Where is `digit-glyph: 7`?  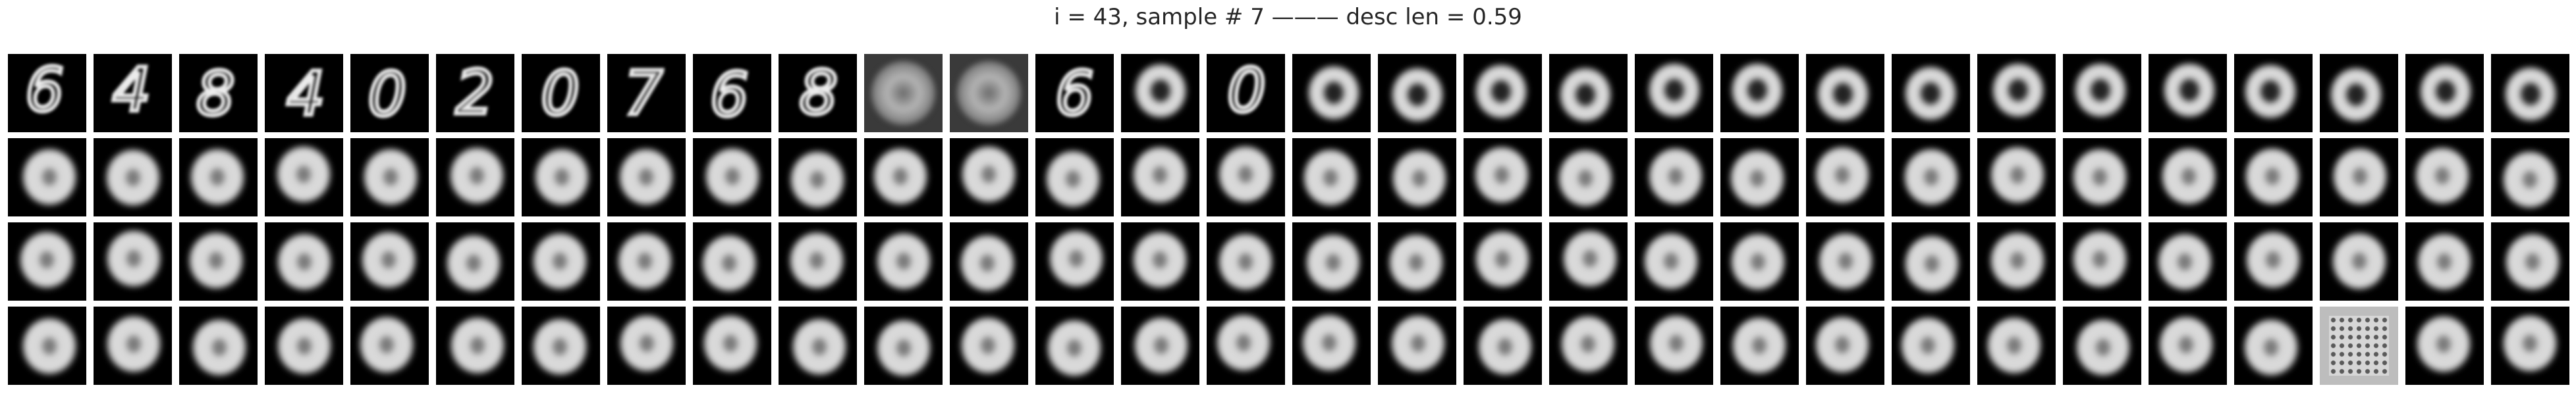 digit-glyph: 7 is located at coordinates (643, 93).